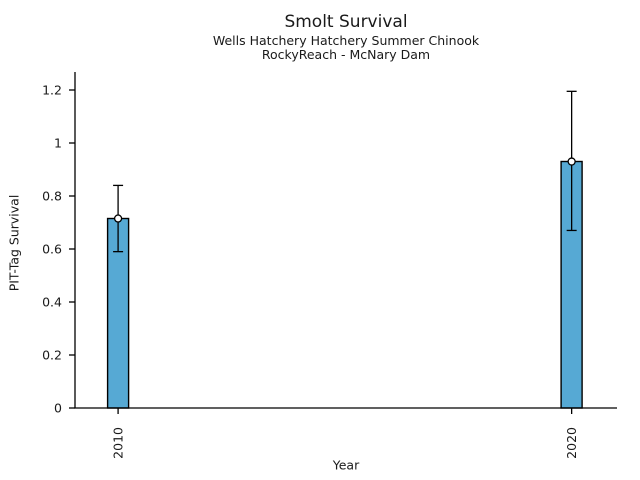 Image resolution: width=640 pixels, height=480 pixels. Describe the element at coordinates (52, 354) in the screenshot. I see `y-tick-label: 0.2` at that location.